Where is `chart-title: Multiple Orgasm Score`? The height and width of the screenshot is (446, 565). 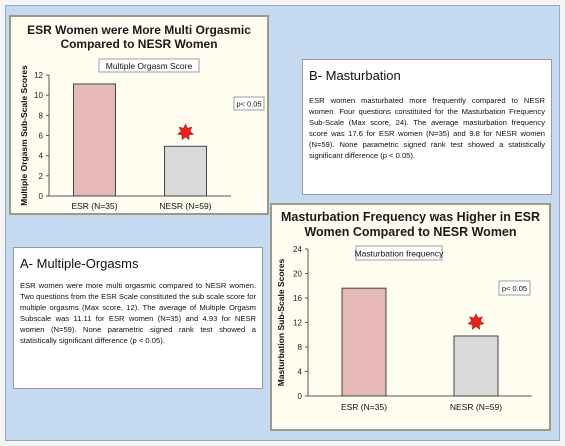 chart-title: Multiple Orgasm Score is located at coordinates (149, 66).